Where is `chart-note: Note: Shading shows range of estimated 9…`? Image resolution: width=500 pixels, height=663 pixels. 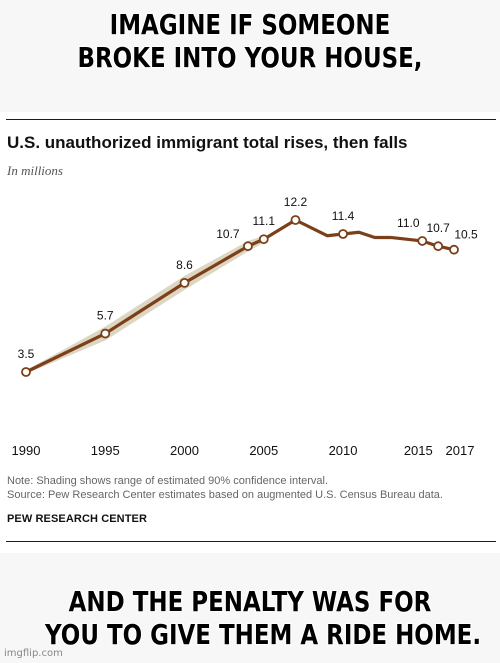 chart-note: Note: Shading shows range of estimated 9… is located at coordinates (168, 481).